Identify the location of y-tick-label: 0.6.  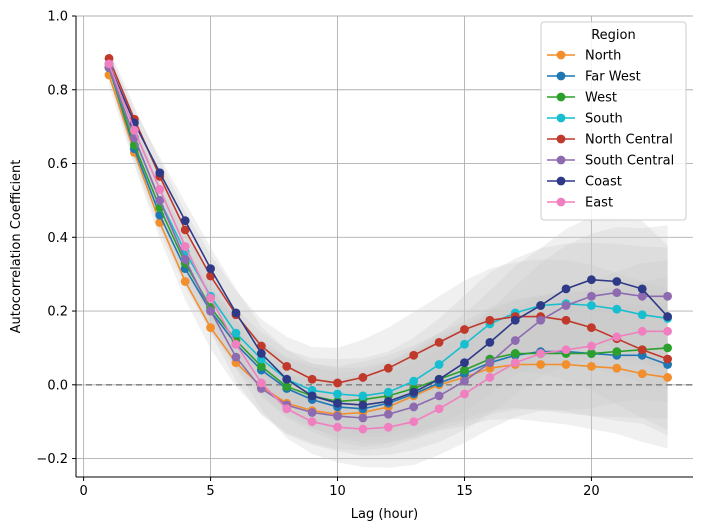
(57, 164).